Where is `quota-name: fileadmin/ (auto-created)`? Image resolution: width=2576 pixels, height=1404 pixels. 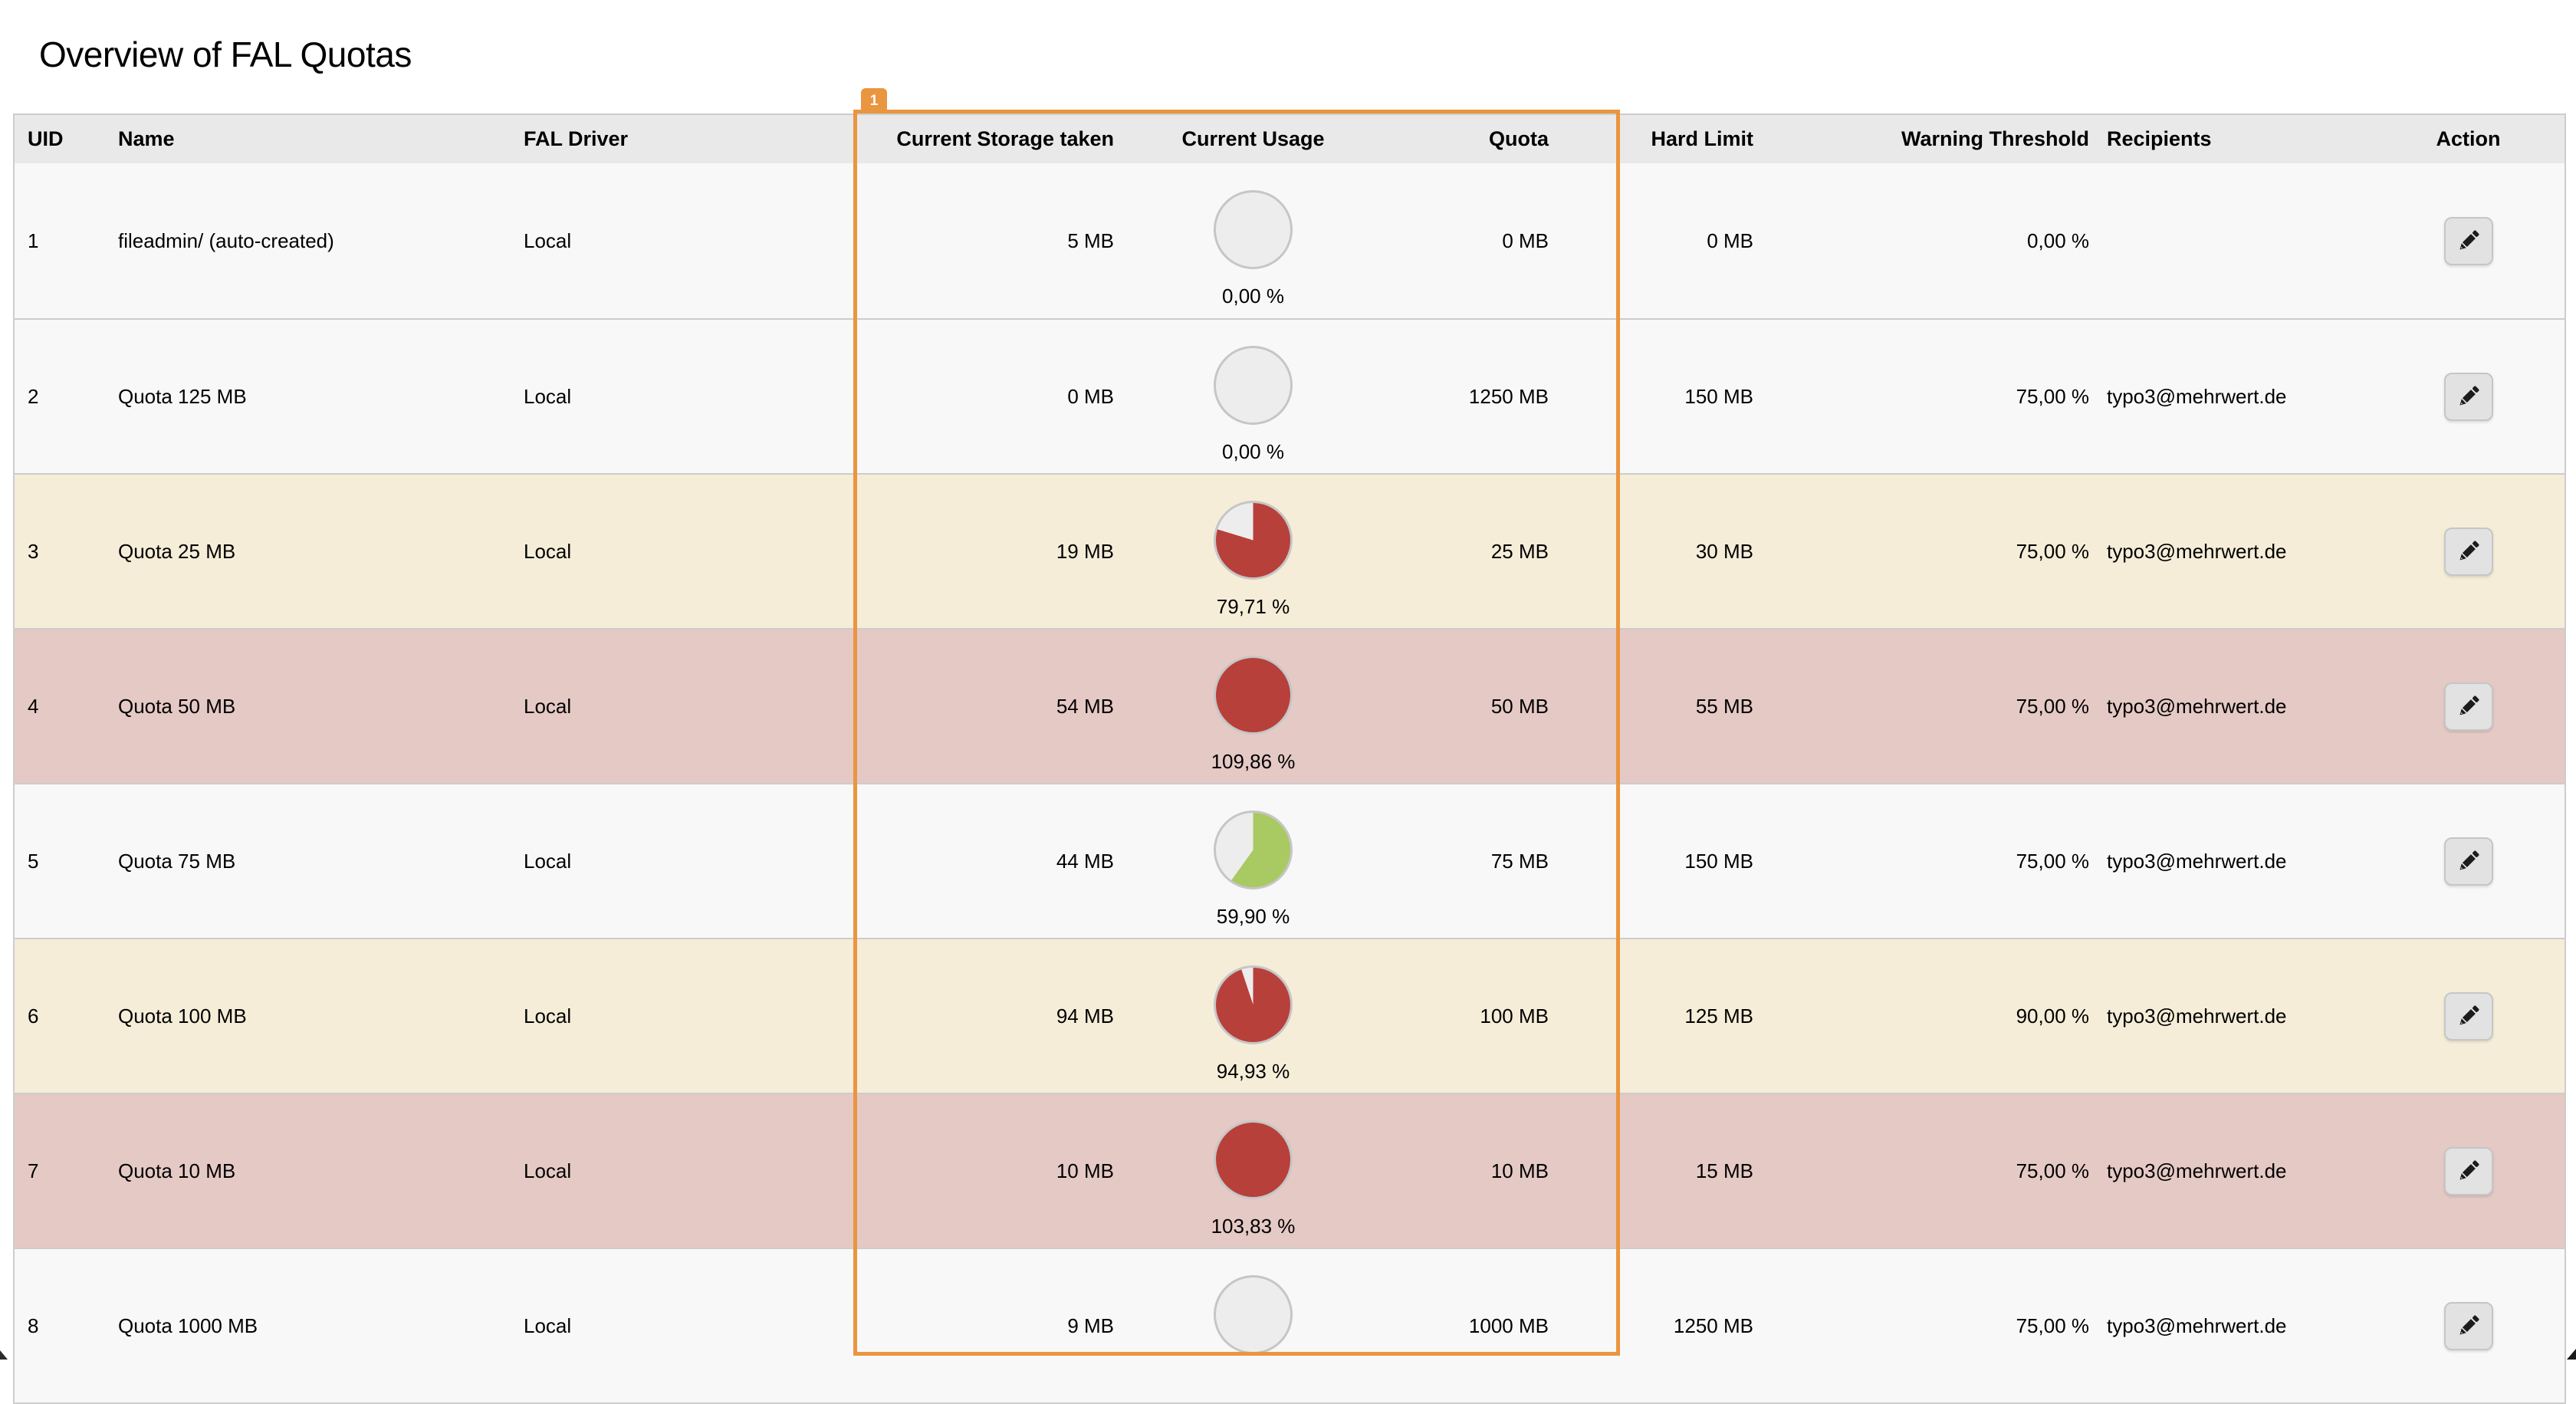
quota-name: fileadmin/ (auto-created) is located at coordinates (308, 241).